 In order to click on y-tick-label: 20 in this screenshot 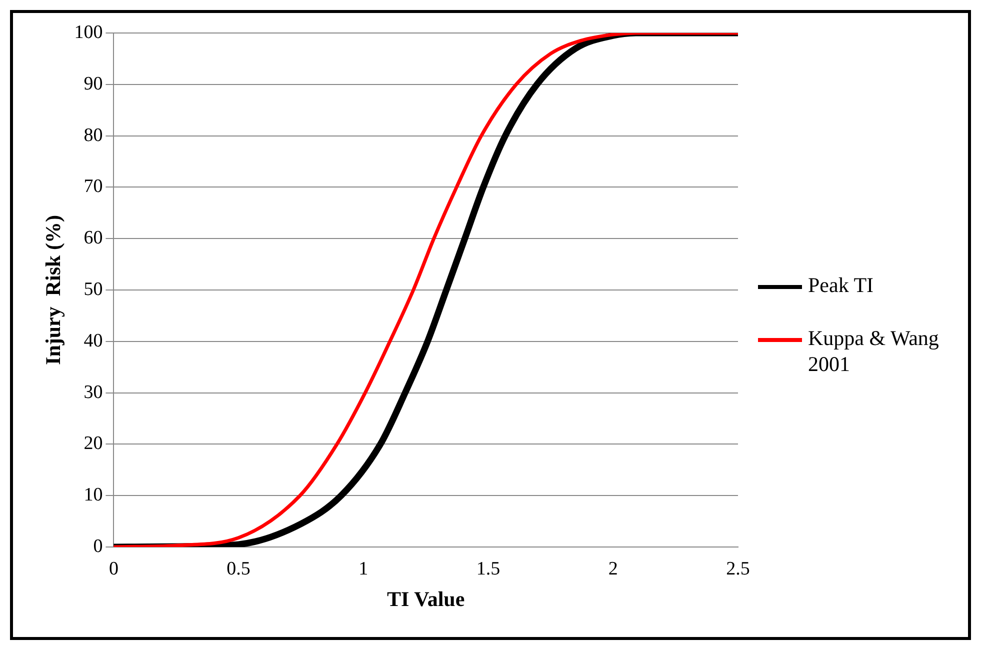, I will do `click(93, 443)`.